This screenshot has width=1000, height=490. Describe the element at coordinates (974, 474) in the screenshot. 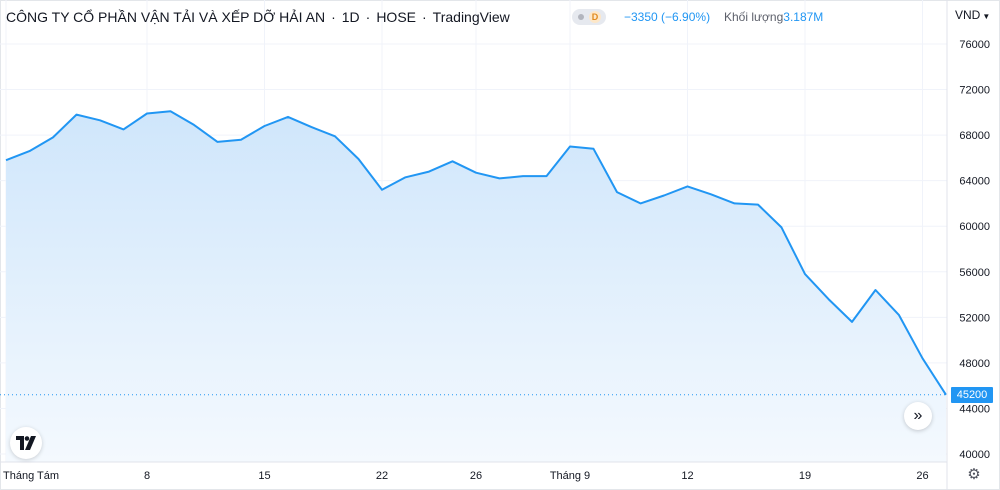

I see `gear-icon: ⚙` at that location.